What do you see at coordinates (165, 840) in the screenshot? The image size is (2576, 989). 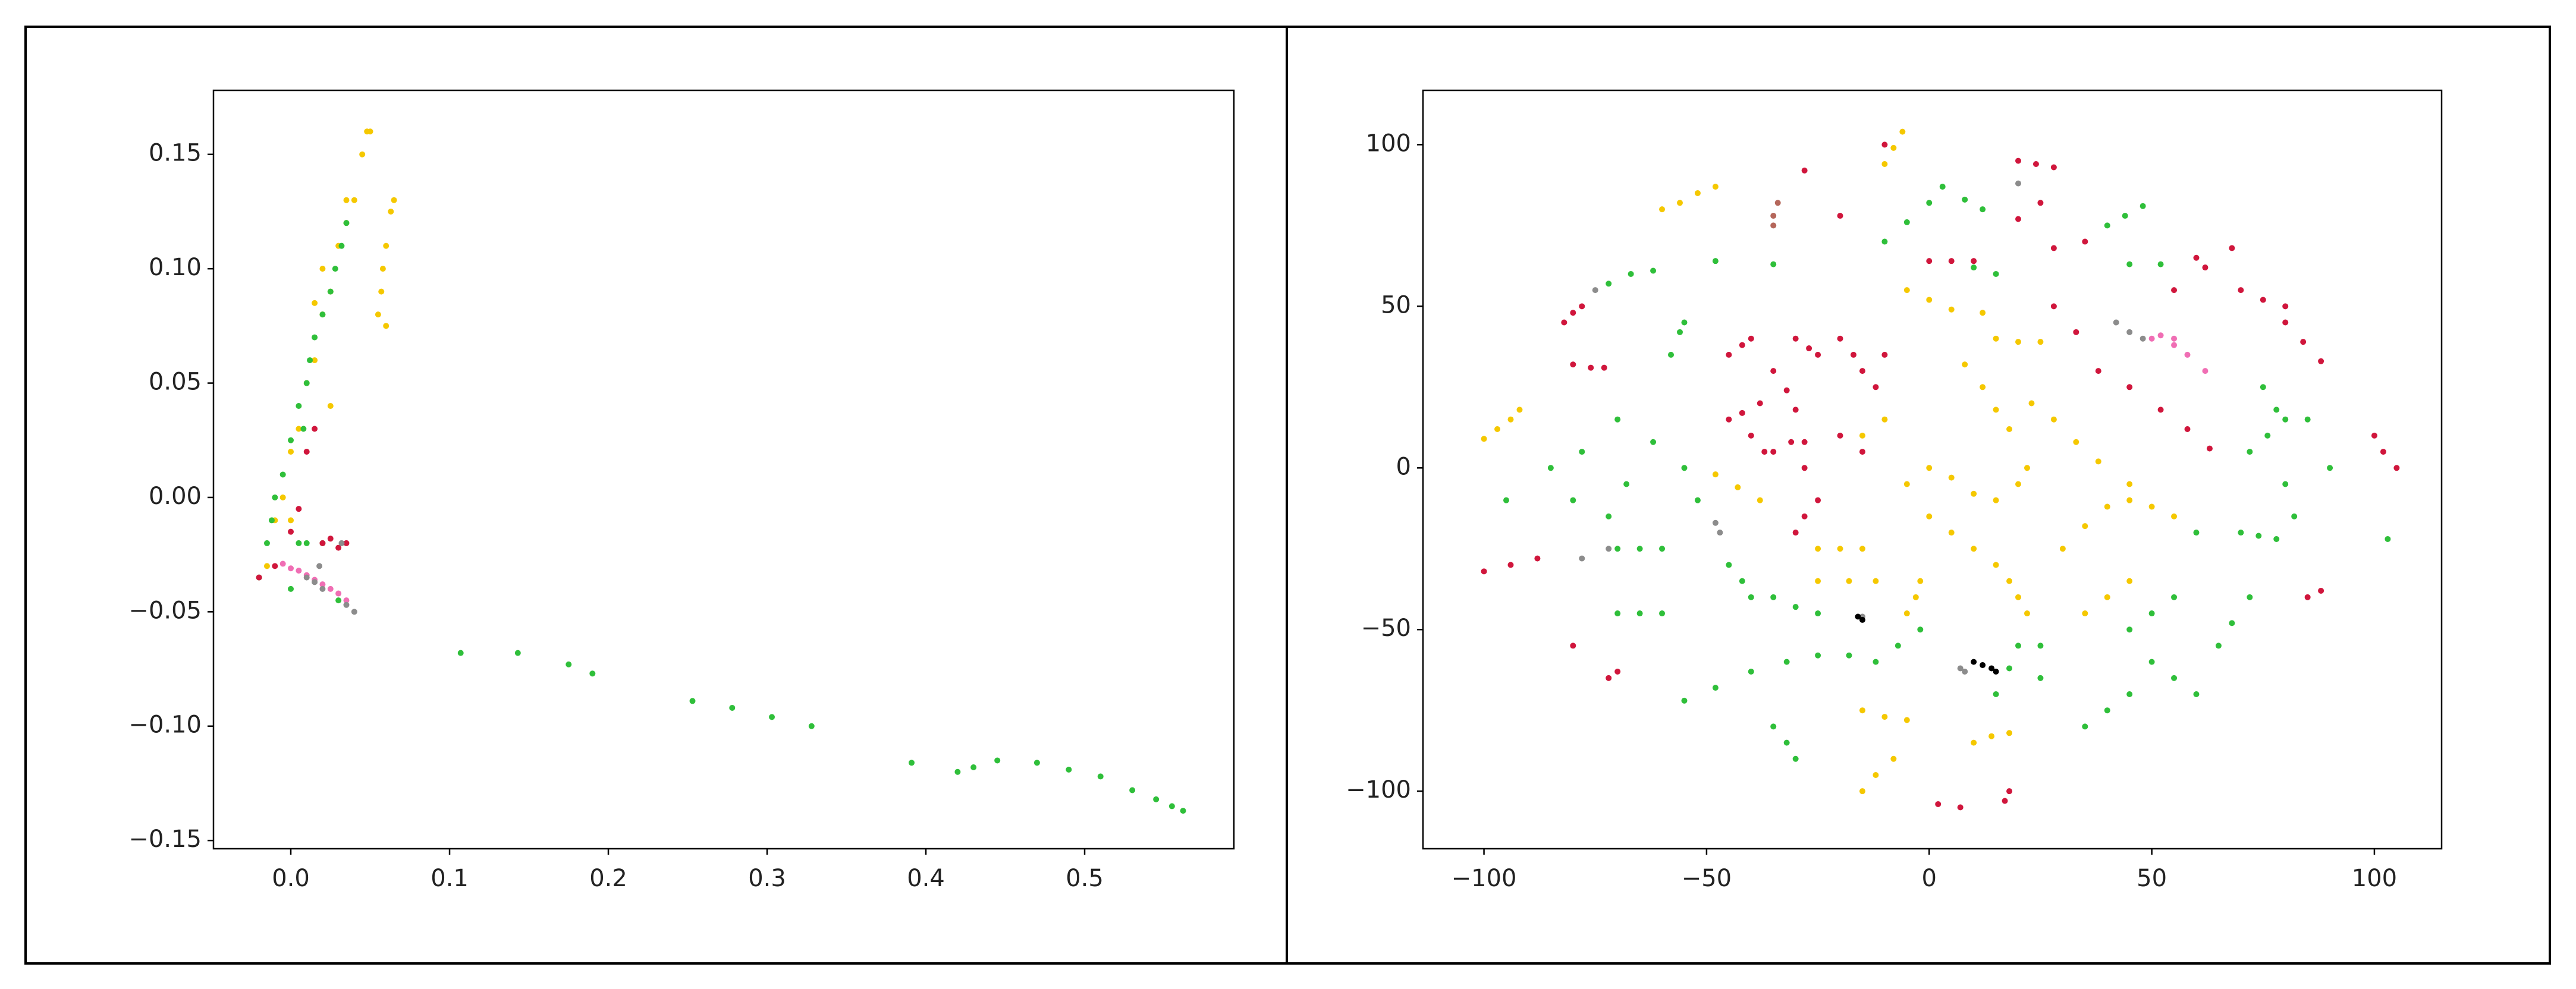 I see `y-tick-label: −0.15` at bounding box center [165, 840].